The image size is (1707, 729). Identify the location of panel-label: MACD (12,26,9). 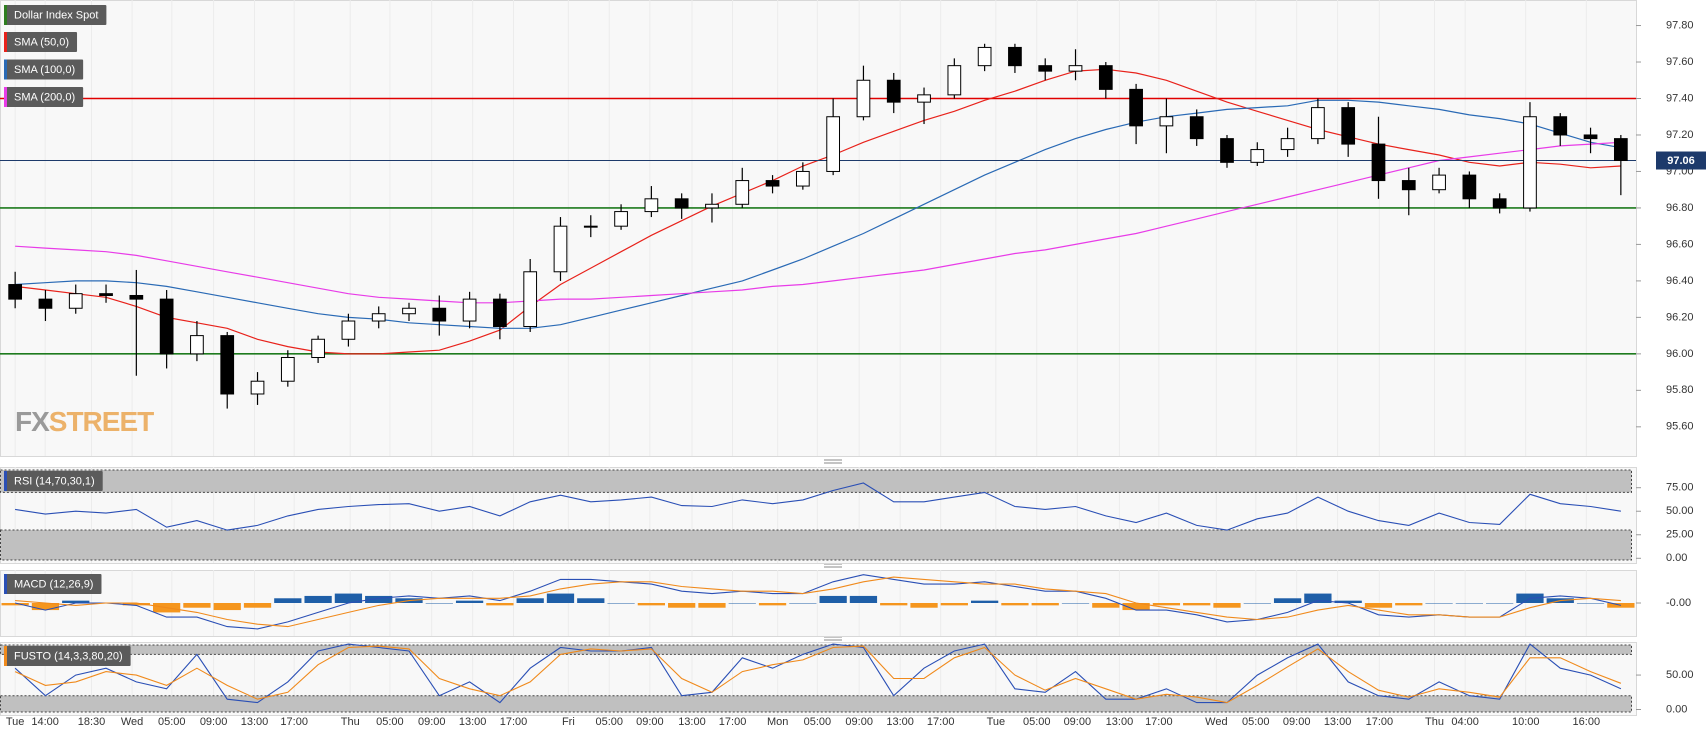
(53, 584).